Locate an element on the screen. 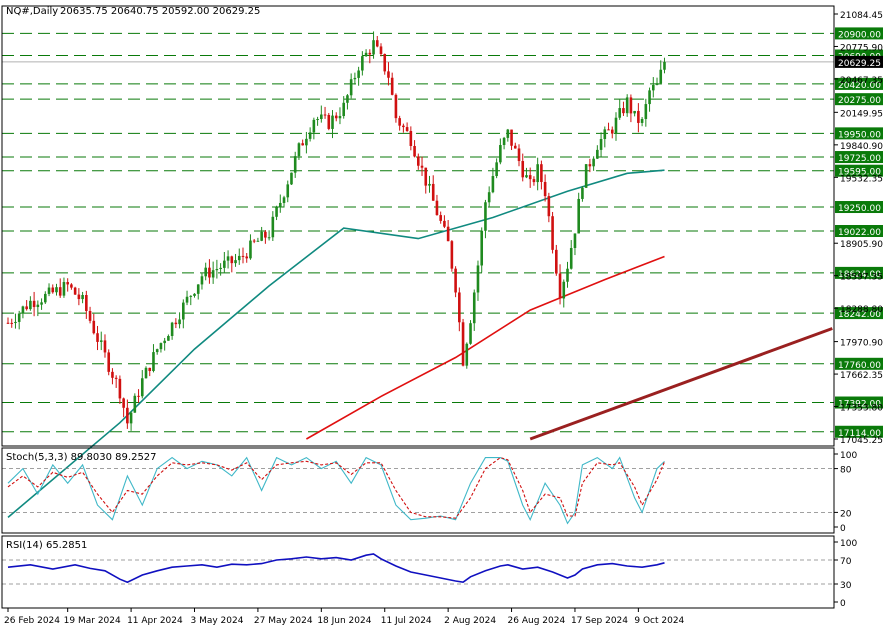 The height and width of the screenshot is (631, 885). osc-tick-label: 30 is located at coordinates (846, 586).